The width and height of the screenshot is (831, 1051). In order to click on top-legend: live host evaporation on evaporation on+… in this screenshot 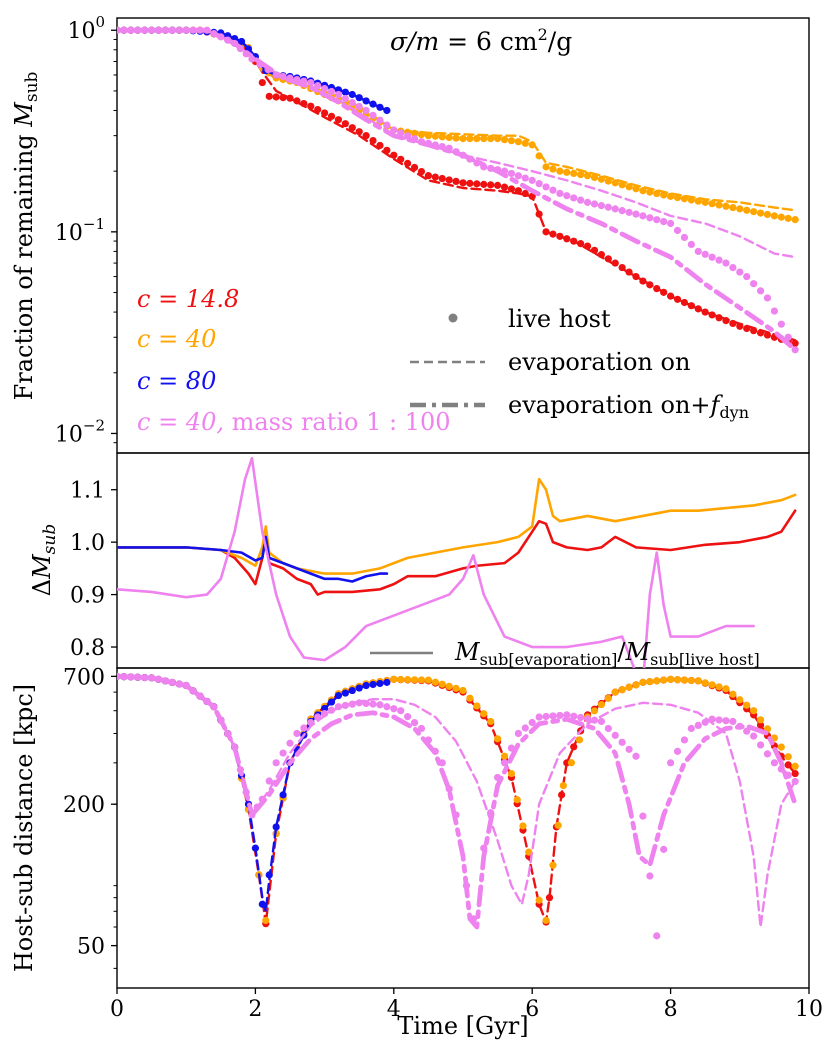, I will do `click(579, 363)`.